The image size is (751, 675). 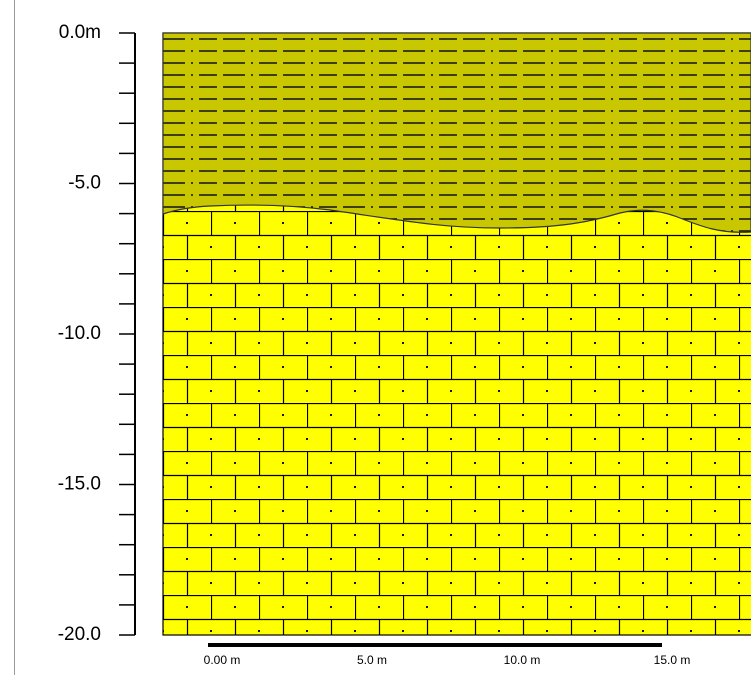 What do you see at coordinates (79, 333) in the screenshot?
I see `depth-label: -10.0` at bounding box center [79, 333].